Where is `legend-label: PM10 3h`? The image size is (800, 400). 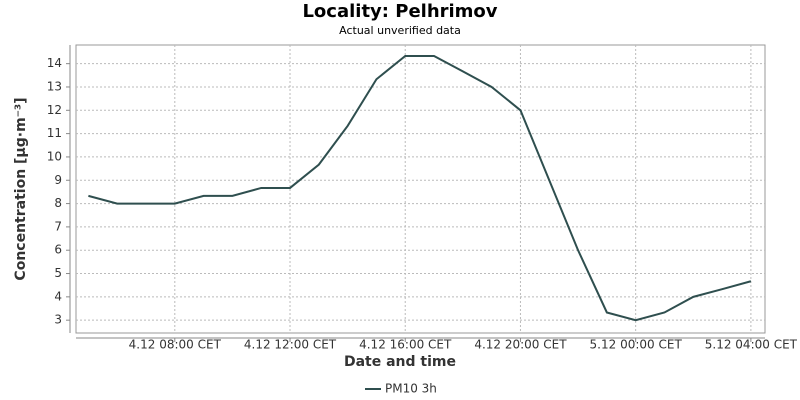
legend-label: PM10 3h is located at coordinates (411, 389).